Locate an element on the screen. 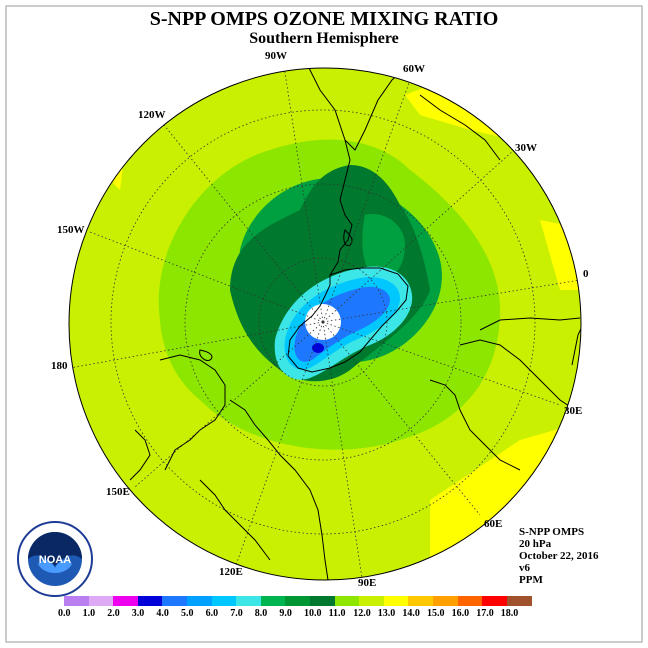 The height and width of the screenshot is (648, 648). colorbar-tick-label: 12.0 is located at coordinates (362, 613).